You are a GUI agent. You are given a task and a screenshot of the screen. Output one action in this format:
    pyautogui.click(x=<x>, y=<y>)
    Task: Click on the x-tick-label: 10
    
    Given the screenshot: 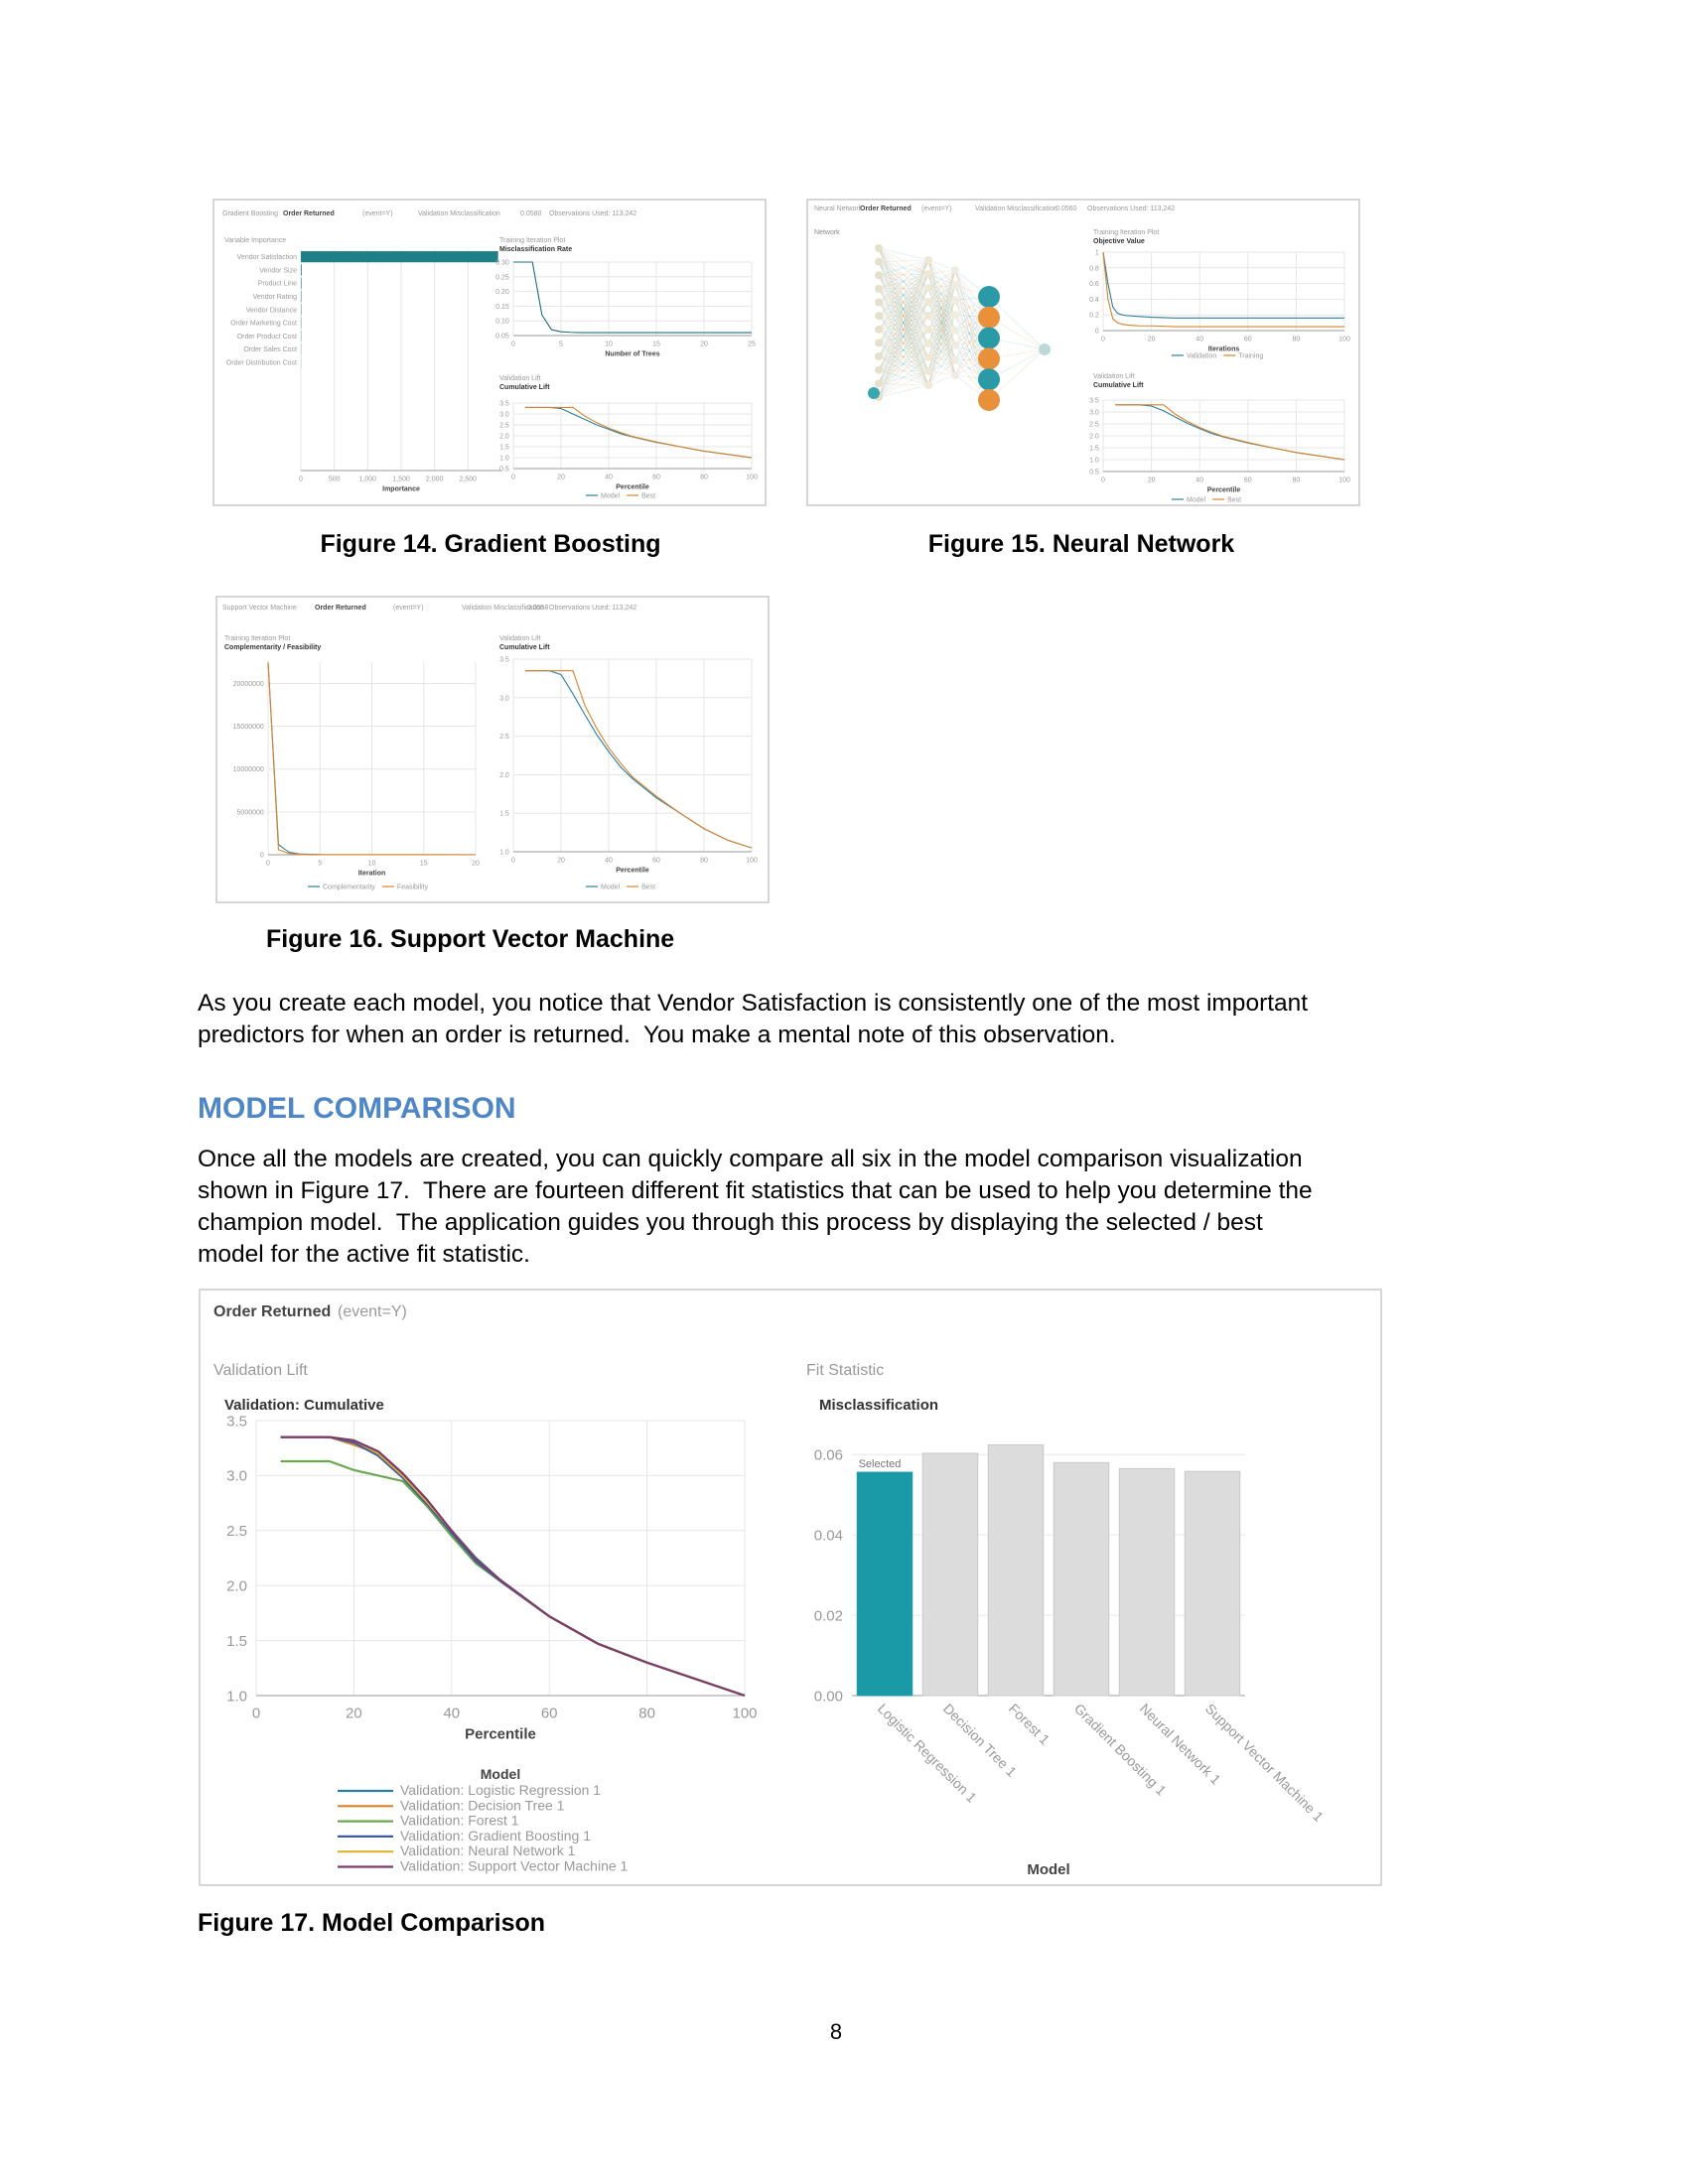 What is the action you would take?
    pyautogui.click(x=372, y=864)
    